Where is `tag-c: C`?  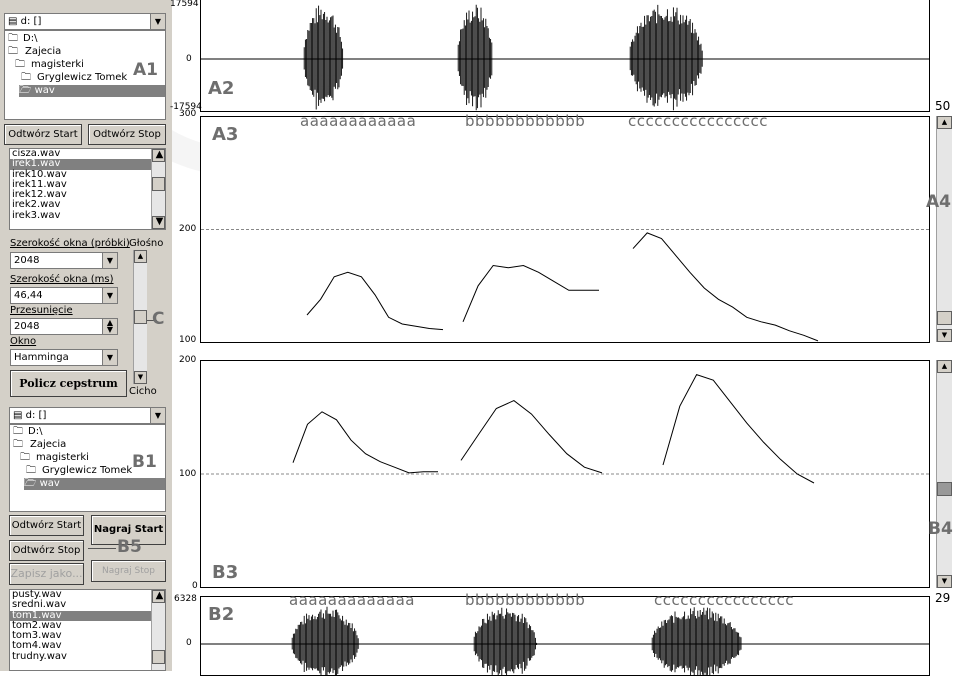 tag-c: C is located at coordinates (158, 319).